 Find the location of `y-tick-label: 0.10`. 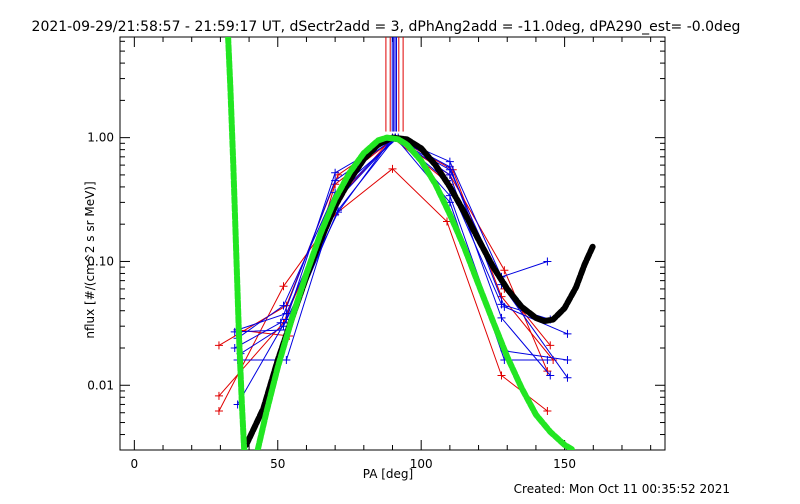

y-tick-label: 0.10 is located at coordinates (100, 261).